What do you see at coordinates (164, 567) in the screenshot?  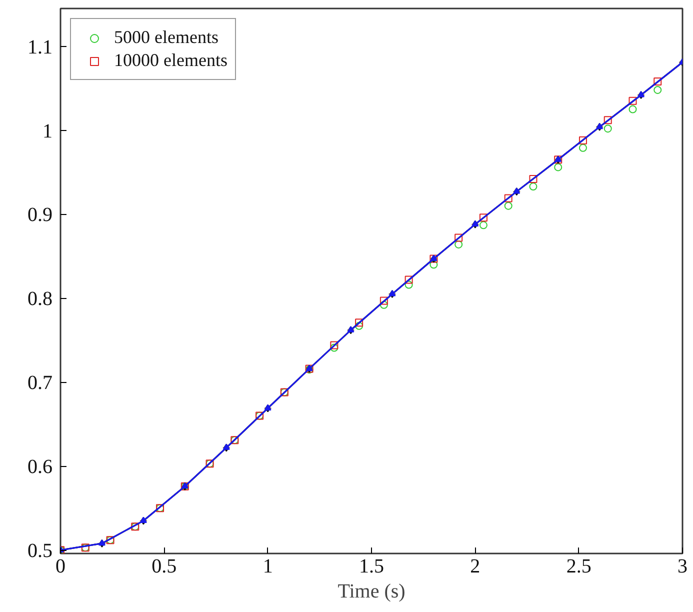 I see `x-tick-label: 0.5` at bounding box center [164, 567].